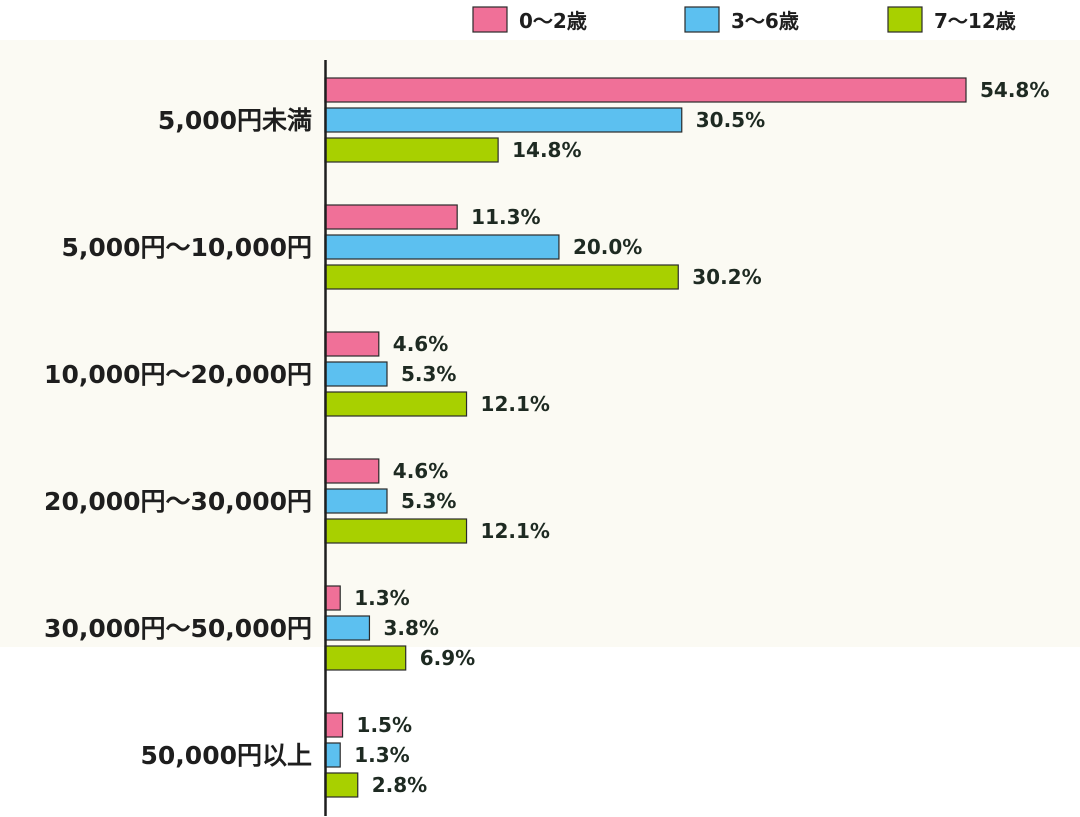 The width and height of the screenshot is (1080, 817). I want to click on value-label: 30.2%, so click(726, 277).